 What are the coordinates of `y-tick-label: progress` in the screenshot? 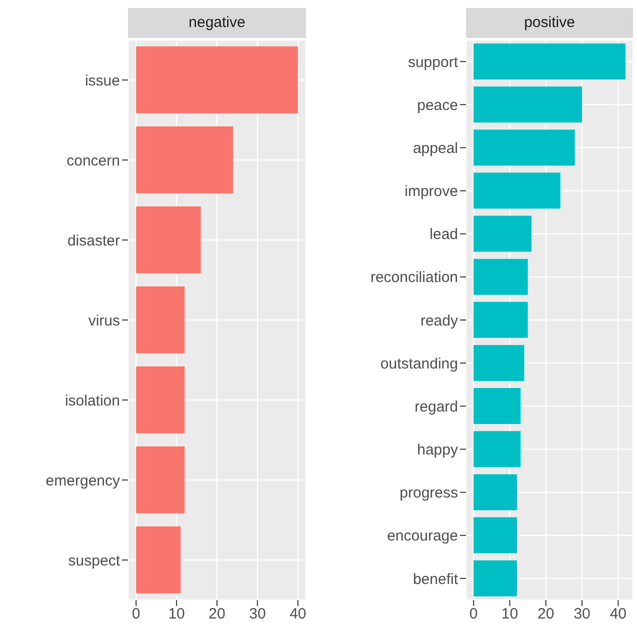 It's located at (429, 493).